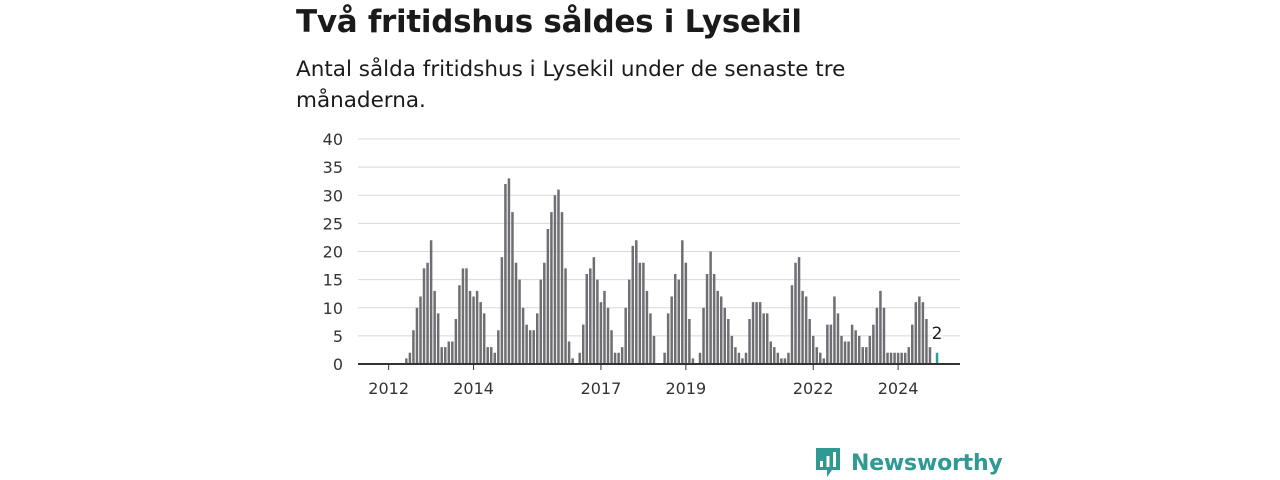 The image size is (1280, 480). Describe the element at coordinates (333, 167) in the screenshot. I see `y-tick-label: 35` at that location.